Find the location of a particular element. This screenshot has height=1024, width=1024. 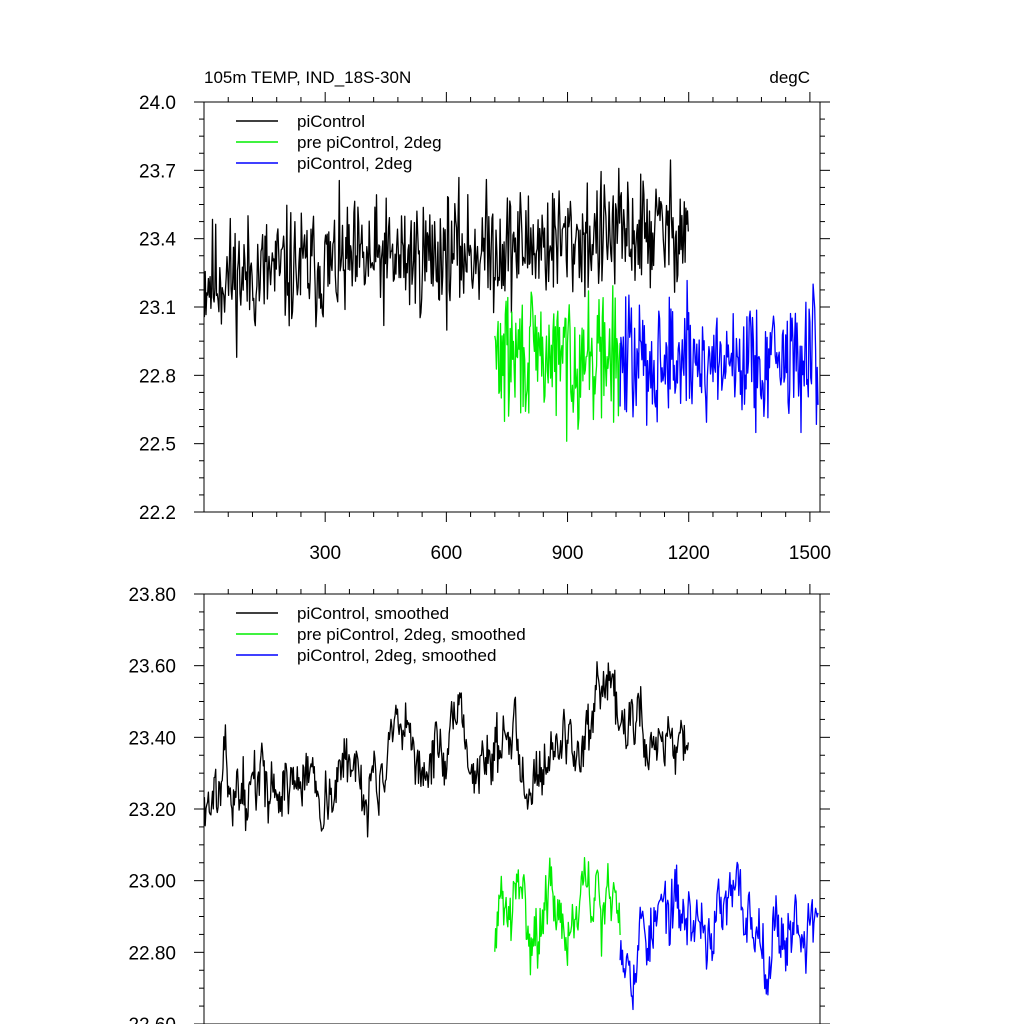

y-tick-label: 22.2 is located at coordinates (157, 513).